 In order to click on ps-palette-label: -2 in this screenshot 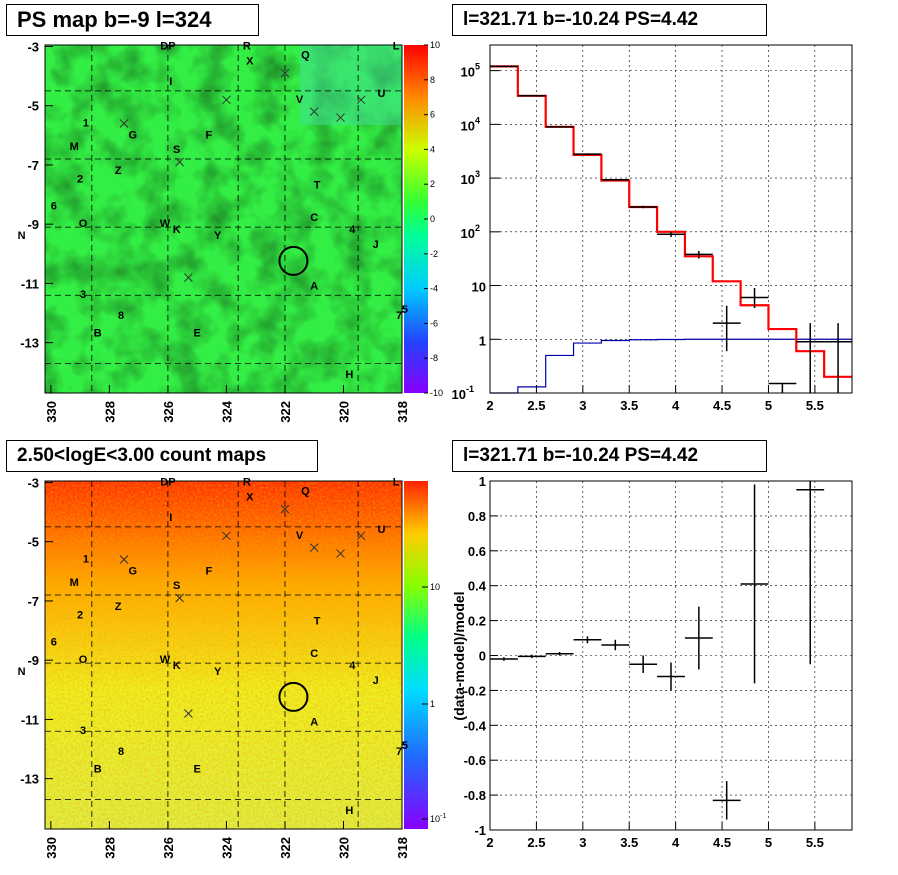, I will do `click(434, 254)`.